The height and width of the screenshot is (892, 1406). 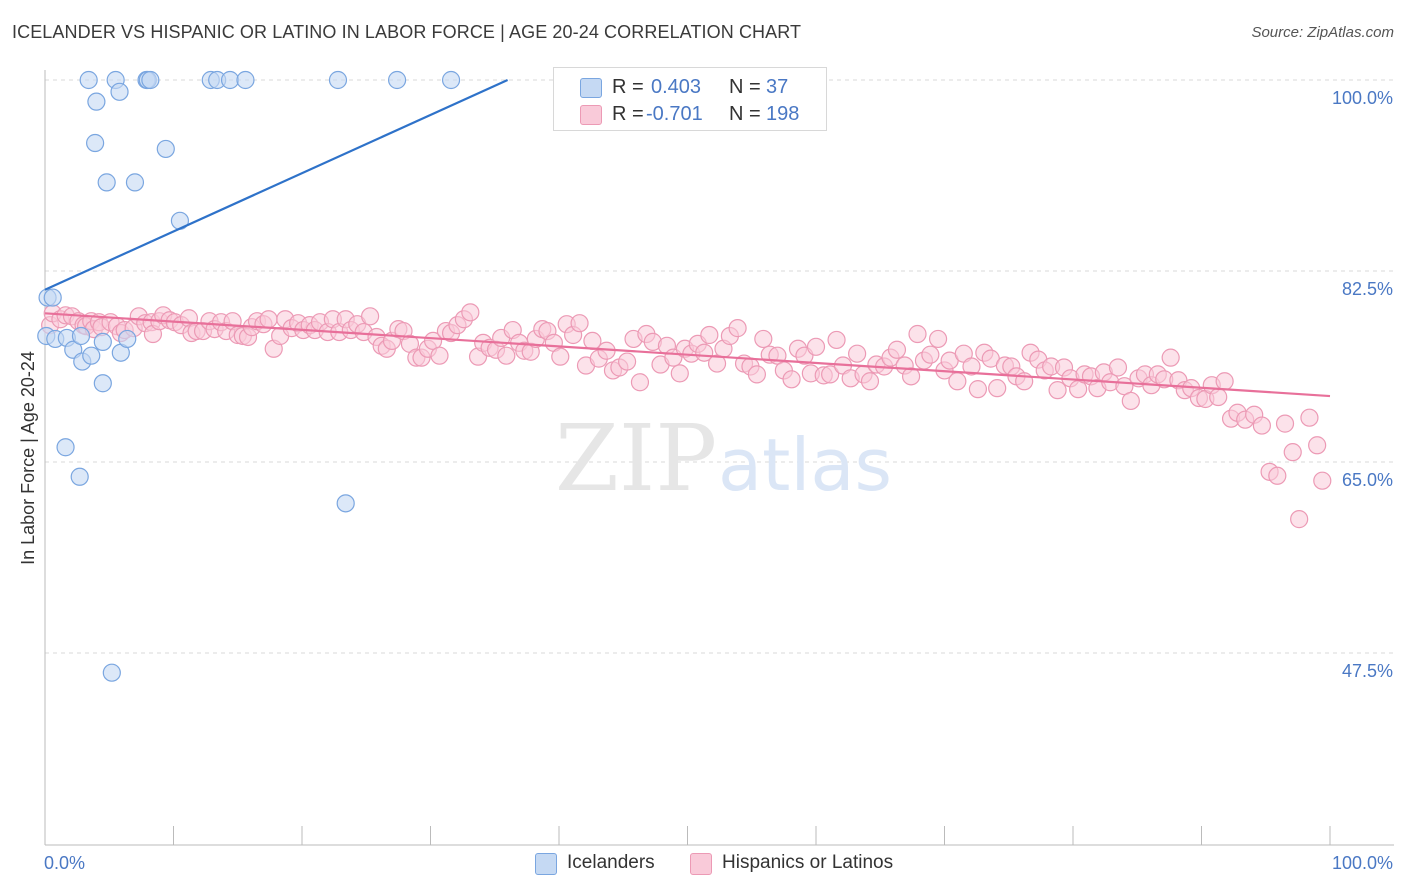 What do you see at coordinates (808, 862) in the screenshot?
I see `legend-label-hispanics: Hispanics or Latinos` at bounding box center [808, 862].